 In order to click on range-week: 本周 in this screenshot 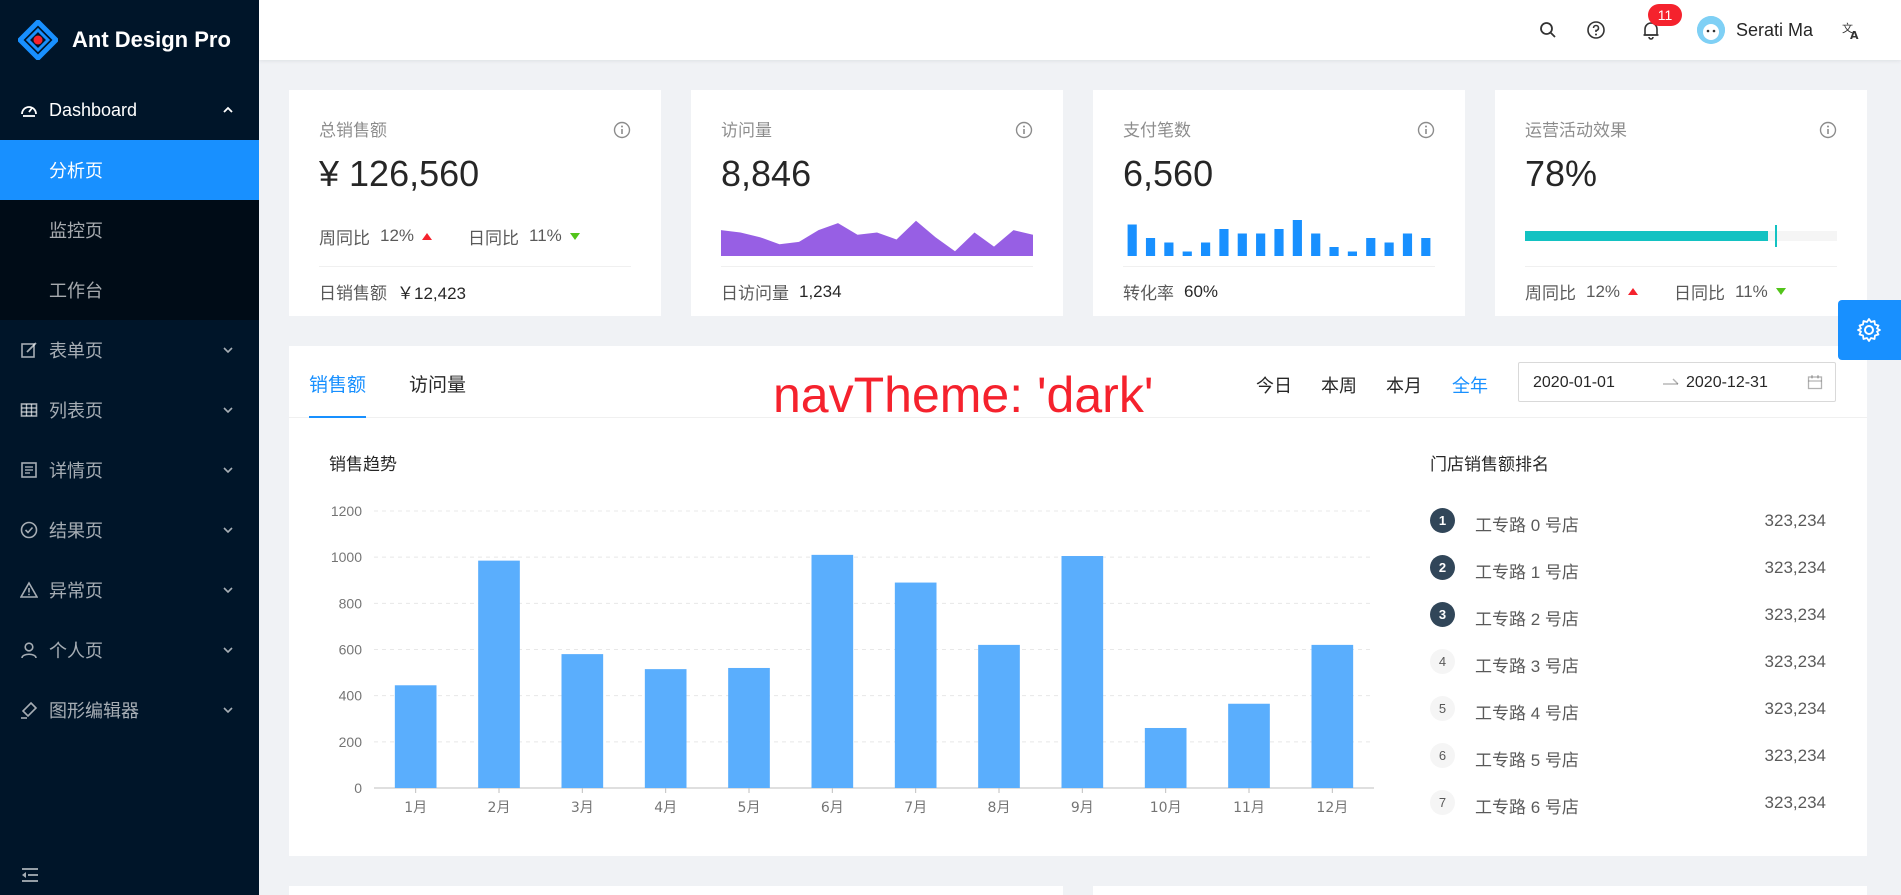, I will do `click(1339, 386)`.